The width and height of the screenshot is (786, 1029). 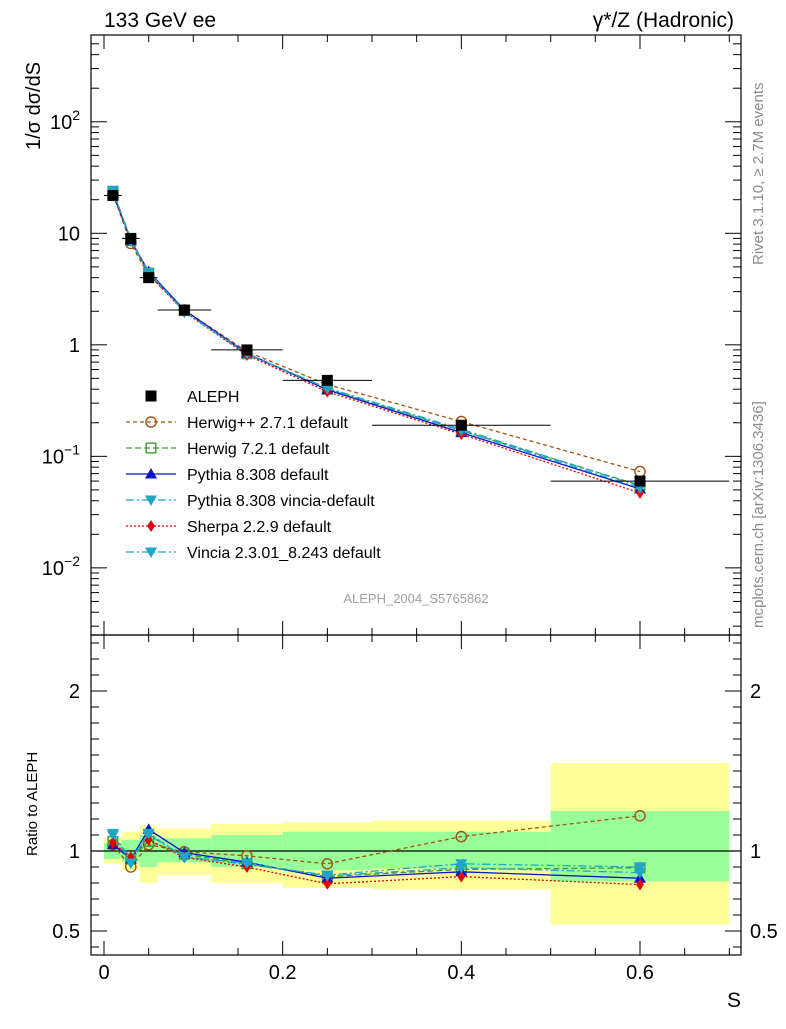 What do you see at coordinates (151, 422) in the screenshot?
I see `legend-marker-herwigpp` at bounding box center [151, 422].